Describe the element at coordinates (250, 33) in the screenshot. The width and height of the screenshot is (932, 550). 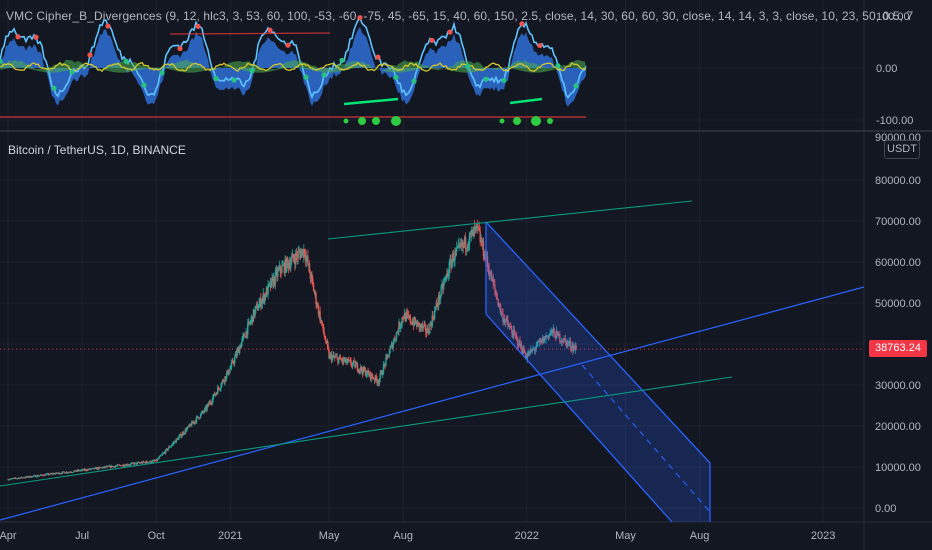
I see `bearish-divergence-line` at that location.